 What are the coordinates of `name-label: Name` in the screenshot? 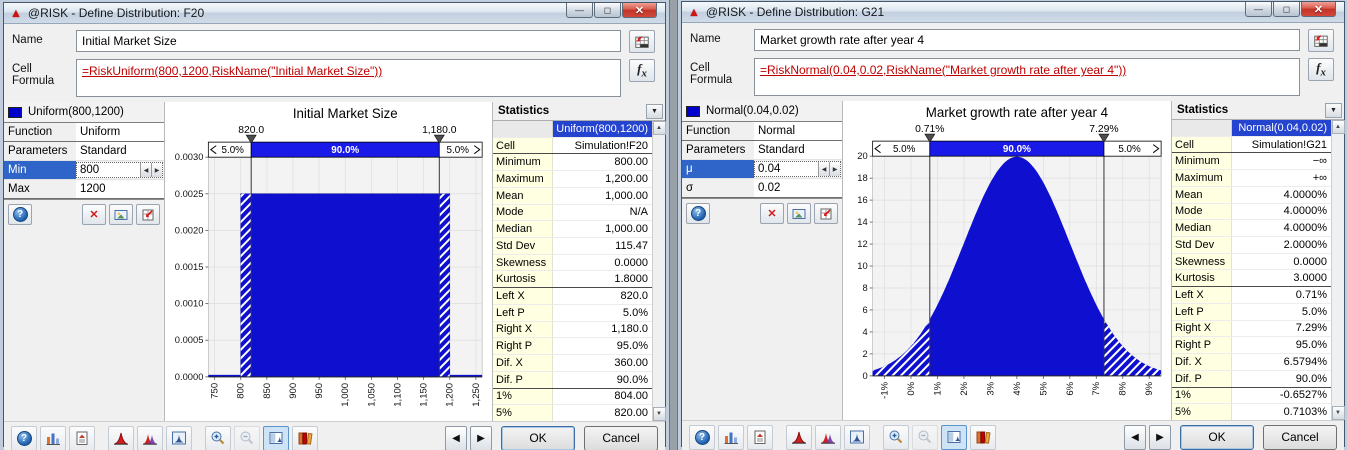 It's located at (705, 39).